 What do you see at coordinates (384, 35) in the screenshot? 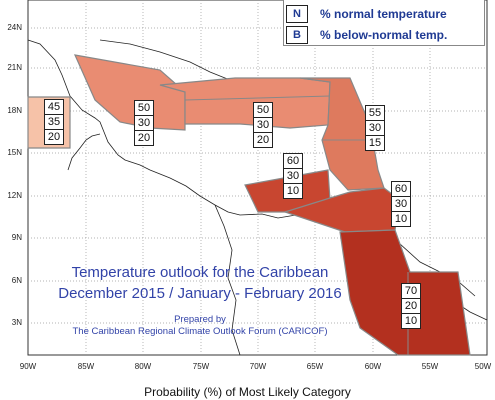
I see `legend-label-below: % below-normal temp.` at bounding box center [384, 35].